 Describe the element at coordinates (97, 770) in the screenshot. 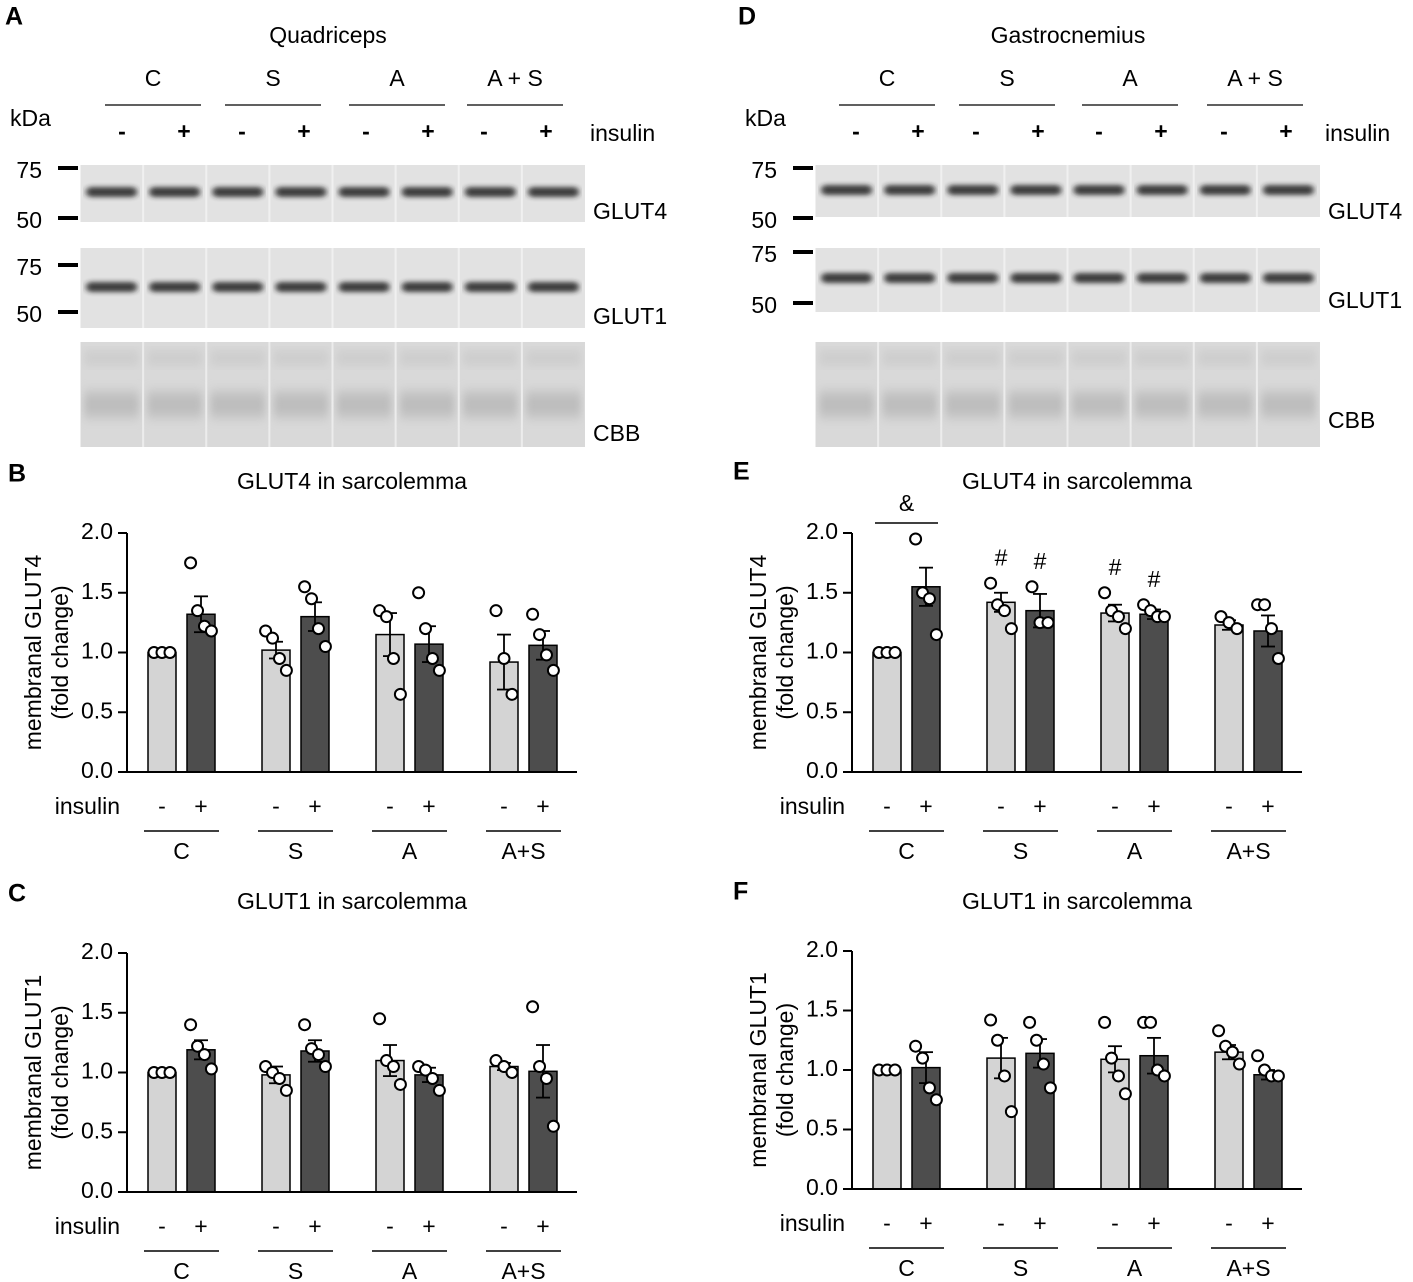

I see `y-tick-label: 0.0` at that location.